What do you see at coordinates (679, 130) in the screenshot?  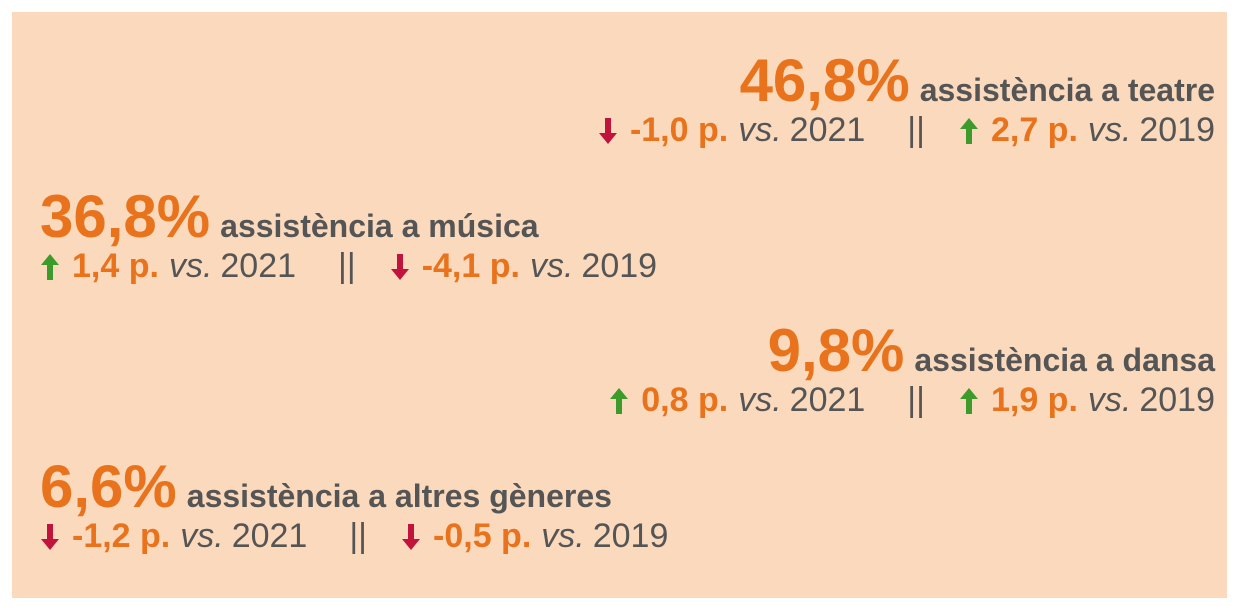 I see `delta: -1,0 p.` at bounding box center [679, 130].